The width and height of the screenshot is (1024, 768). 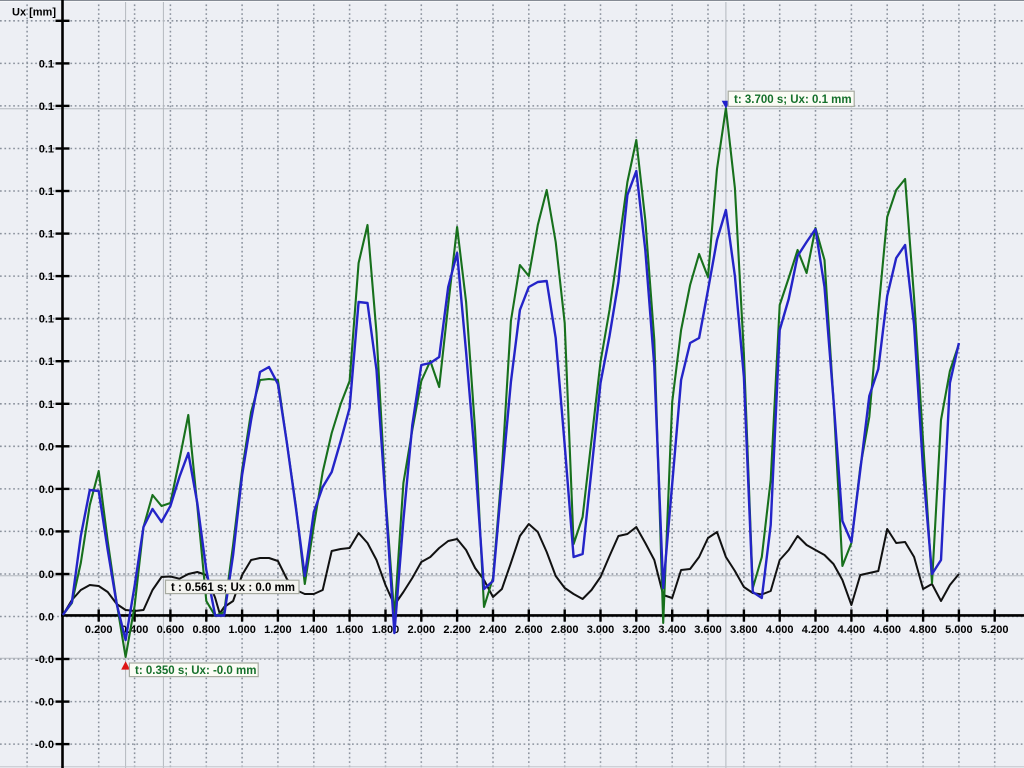 What do you see at coordinates (207, 630) in the screenshot?
I see `svg-text: 0.800` at bounding box center [207, 630].